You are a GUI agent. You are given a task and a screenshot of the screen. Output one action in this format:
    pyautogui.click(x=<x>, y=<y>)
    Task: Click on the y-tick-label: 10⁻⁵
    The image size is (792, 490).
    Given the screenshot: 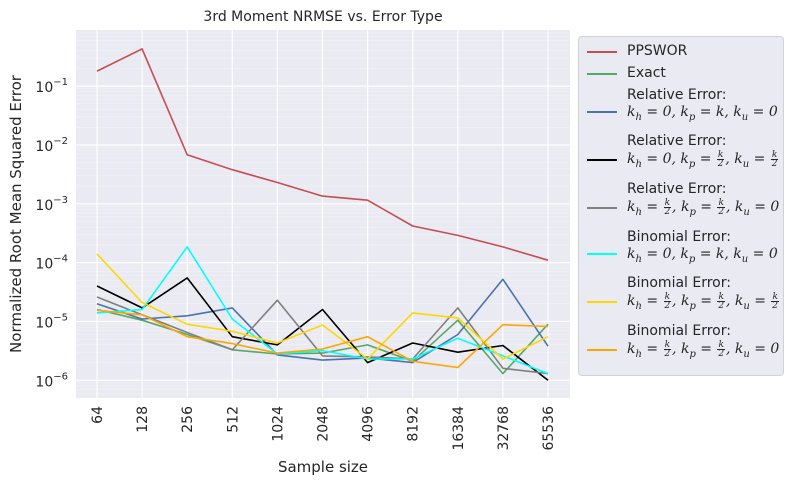 What is the action you would take?
    pyautogui.click(x=51, y=321)
    